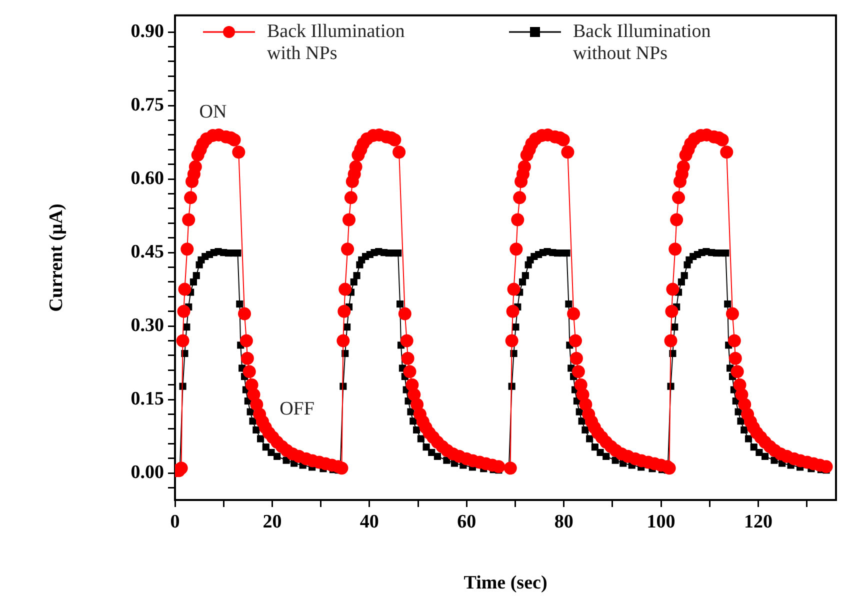  Describe the element at coordinates (272, 521) in the screenshot. I see `x-tick-label: 20` at that location.